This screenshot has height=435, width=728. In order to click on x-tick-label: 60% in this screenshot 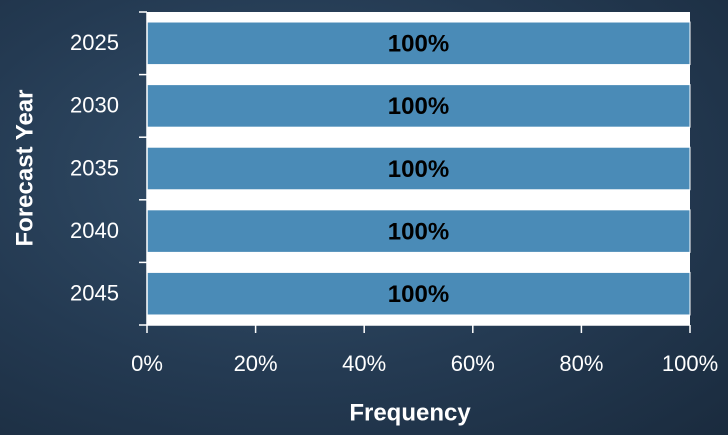, I will do `click(473, 363)`.